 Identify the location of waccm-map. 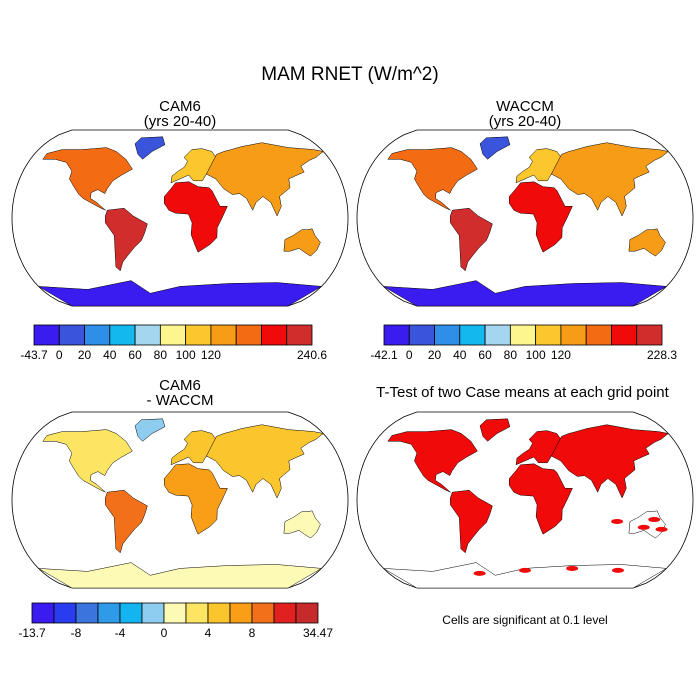
(525, 218).